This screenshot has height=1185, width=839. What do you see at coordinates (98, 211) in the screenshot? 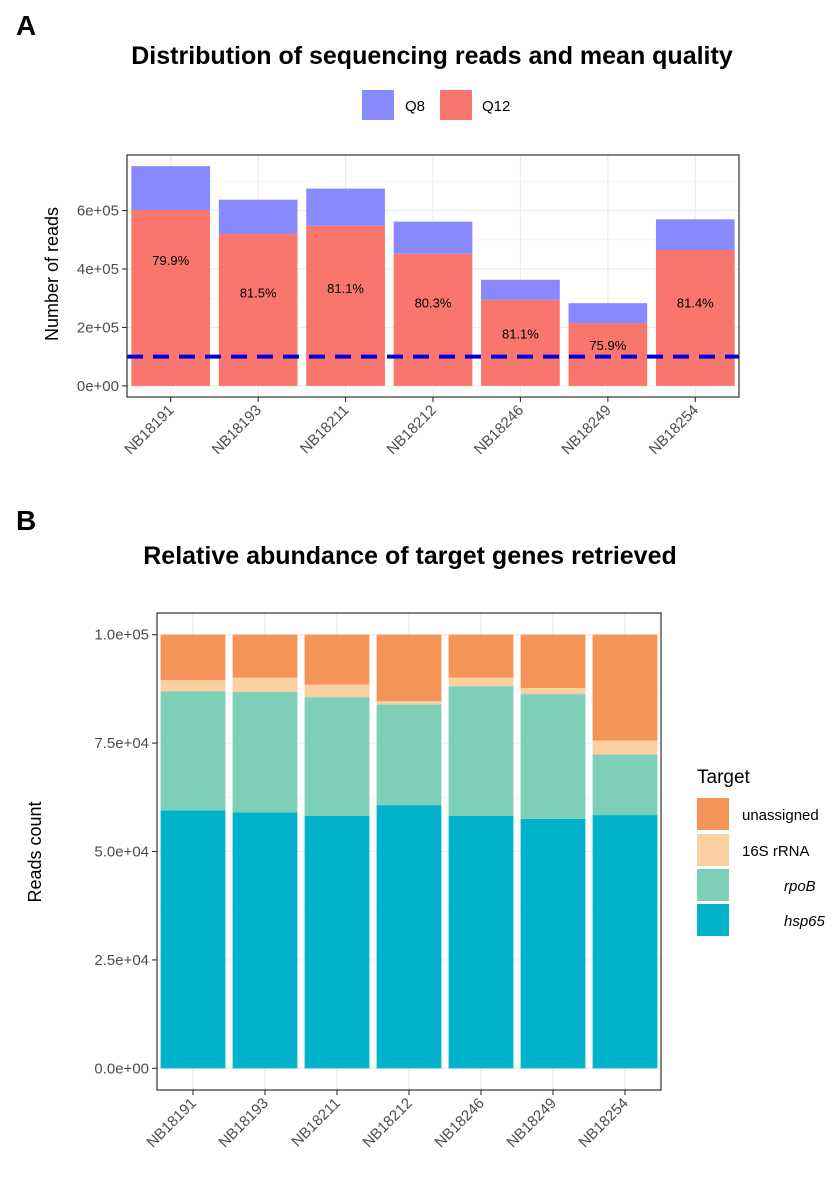
I see `y-tick-label: 6e+05` at bounding box center [98, 211].